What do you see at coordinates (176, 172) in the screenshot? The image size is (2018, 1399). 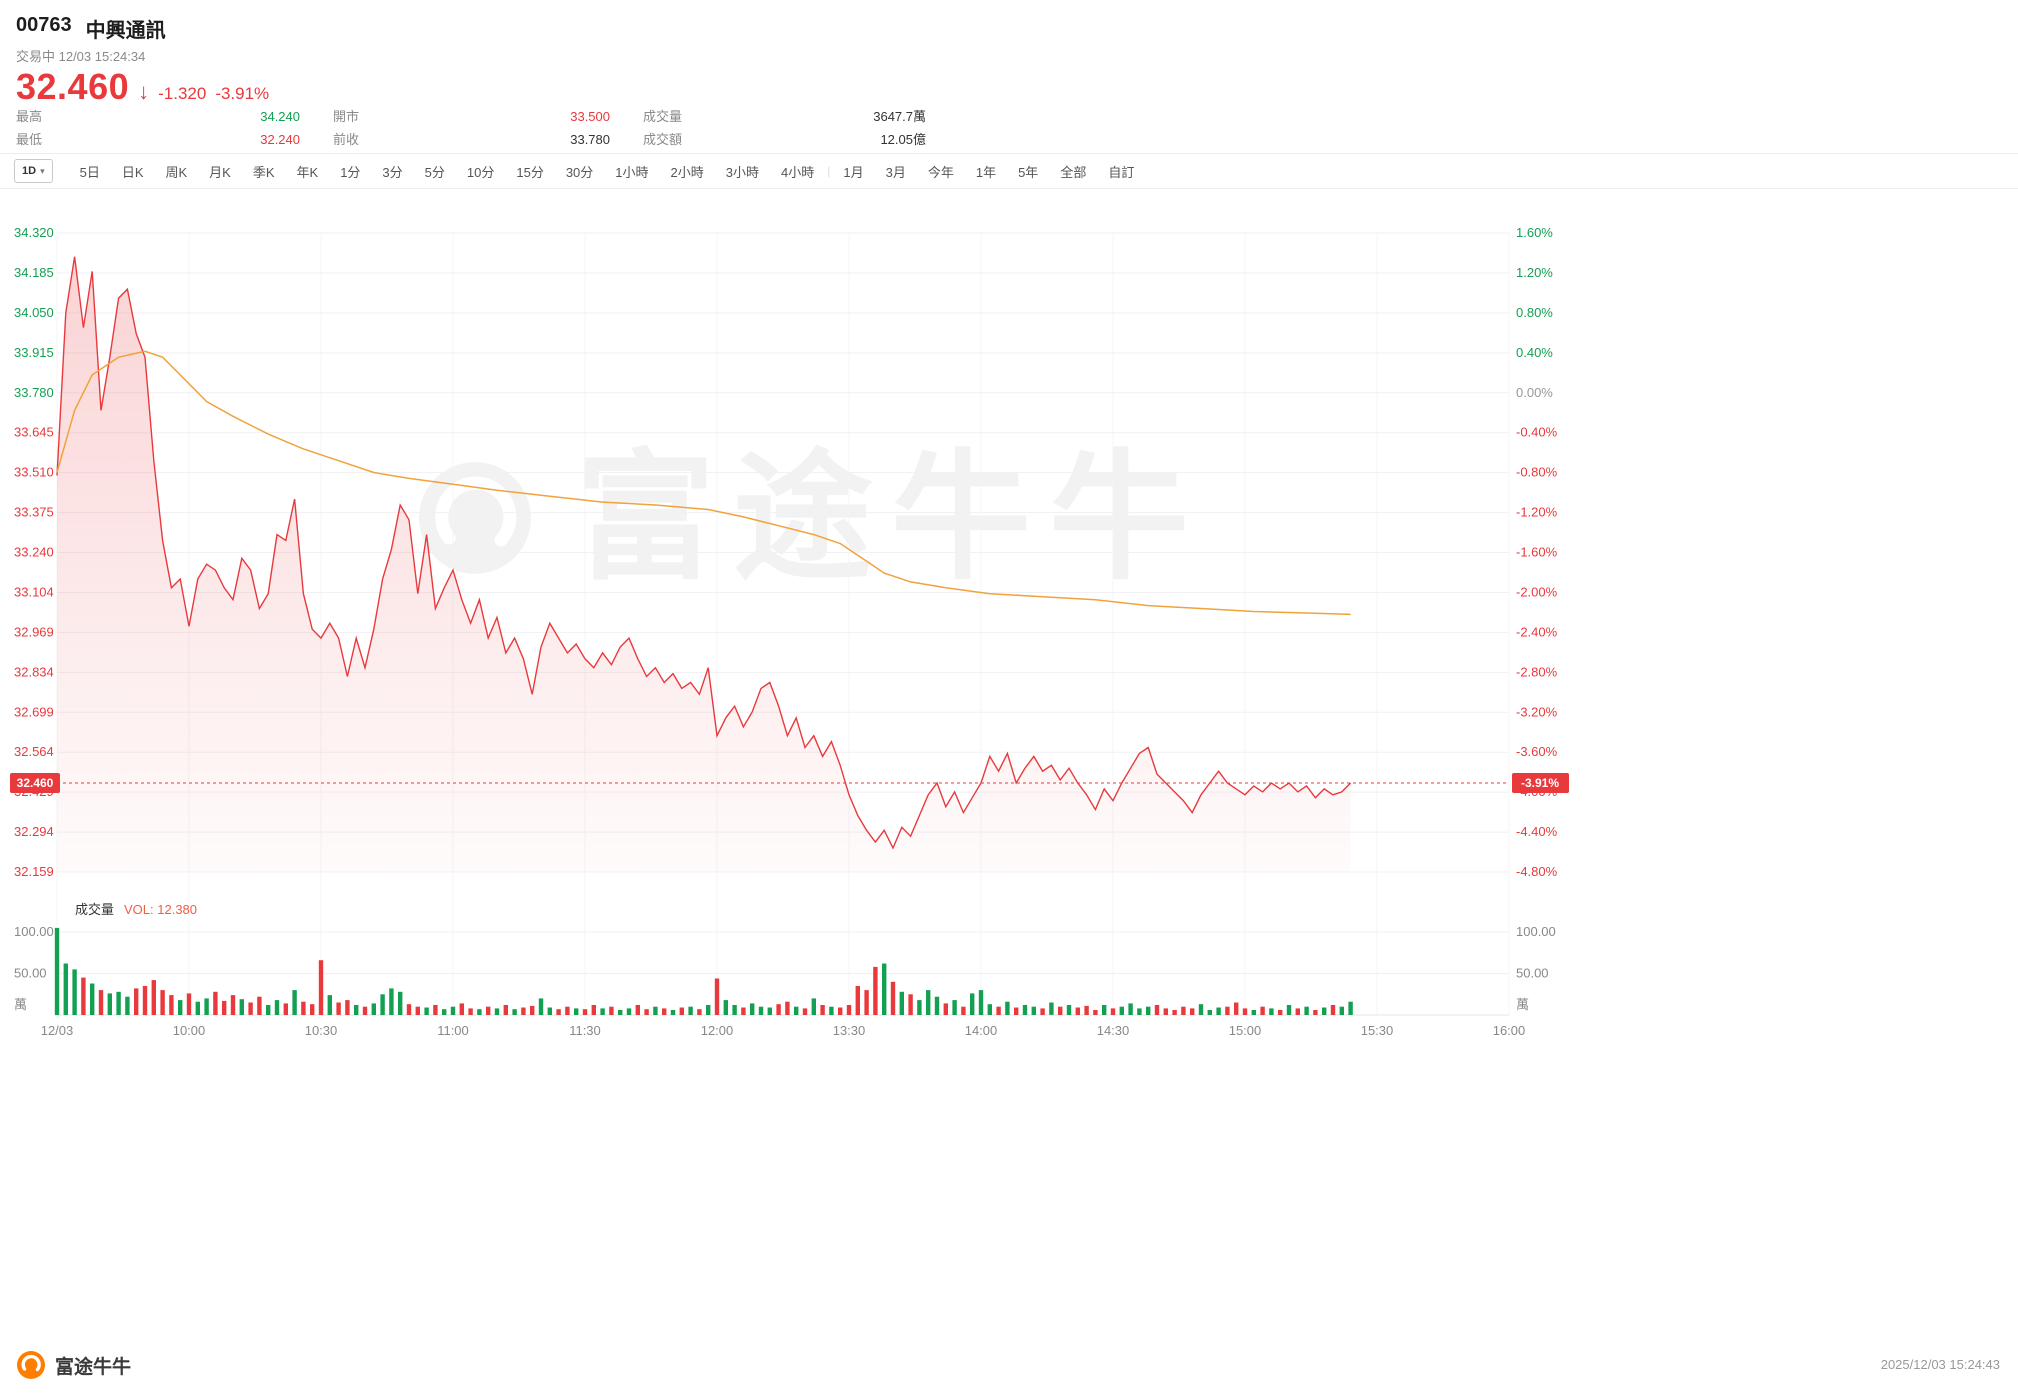 I see `period-tab-周K: 周K` at bounding box center [176, 172].